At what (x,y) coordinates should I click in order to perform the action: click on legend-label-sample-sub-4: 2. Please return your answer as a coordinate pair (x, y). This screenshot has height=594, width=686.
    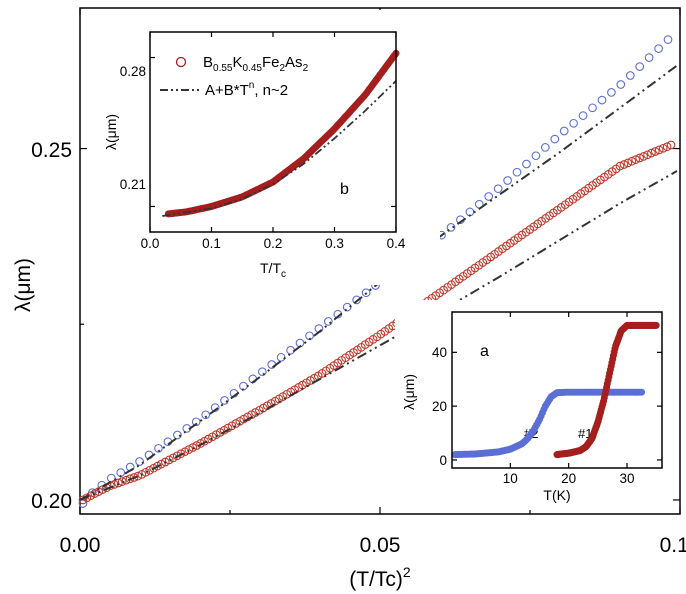
    Looking at the image, I should click on (306, 68).